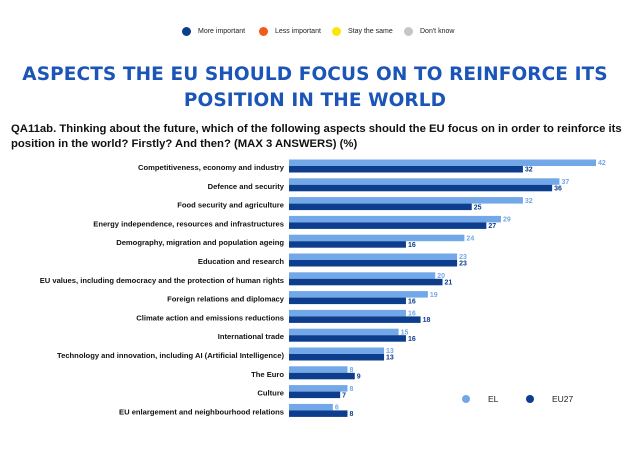  I want to click on data-label-eu27: 23, so click(463, 264).